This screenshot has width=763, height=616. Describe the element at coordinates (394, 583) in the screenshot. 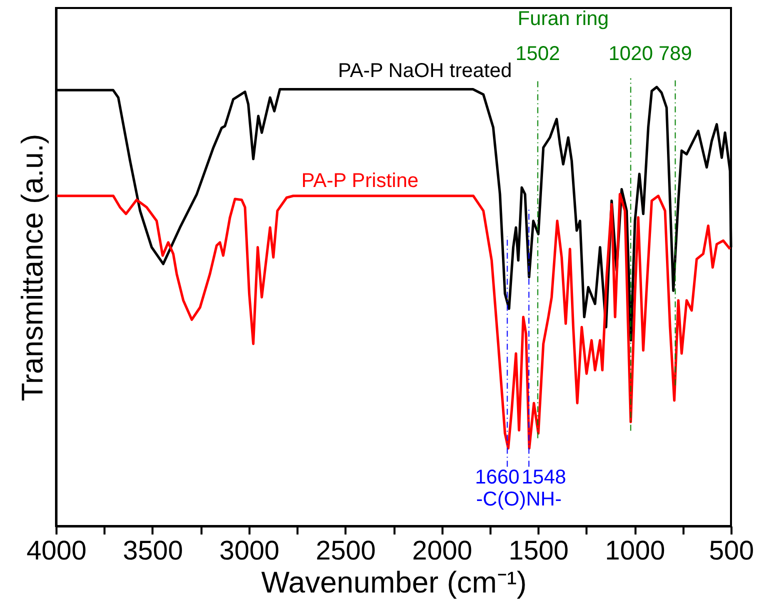

I see `x-axis-title: Wavenumber (cm⁻¹)` at that location.